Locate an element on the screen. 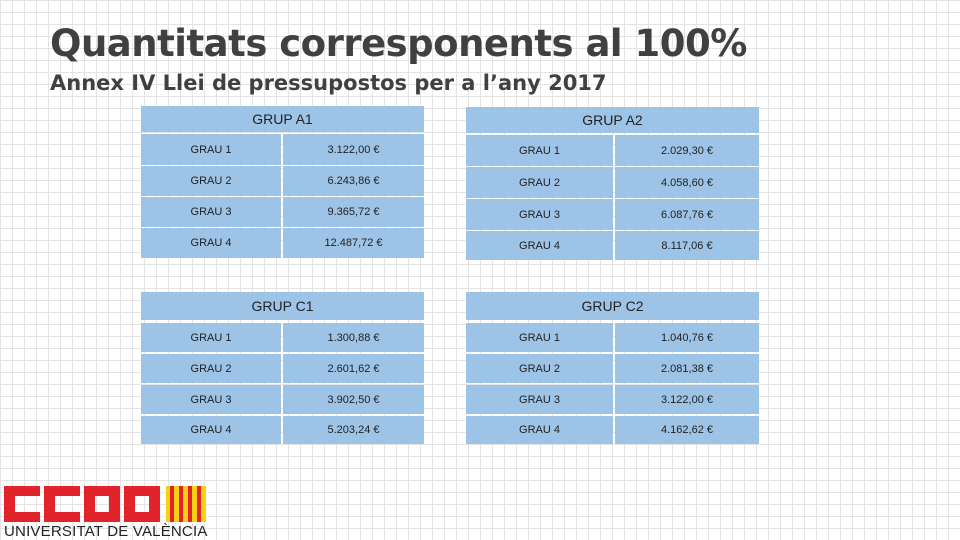 The height and width of the screenshot is (540, 960). grade-amount: 4.058,60 € is located at coordinates (687, 182).